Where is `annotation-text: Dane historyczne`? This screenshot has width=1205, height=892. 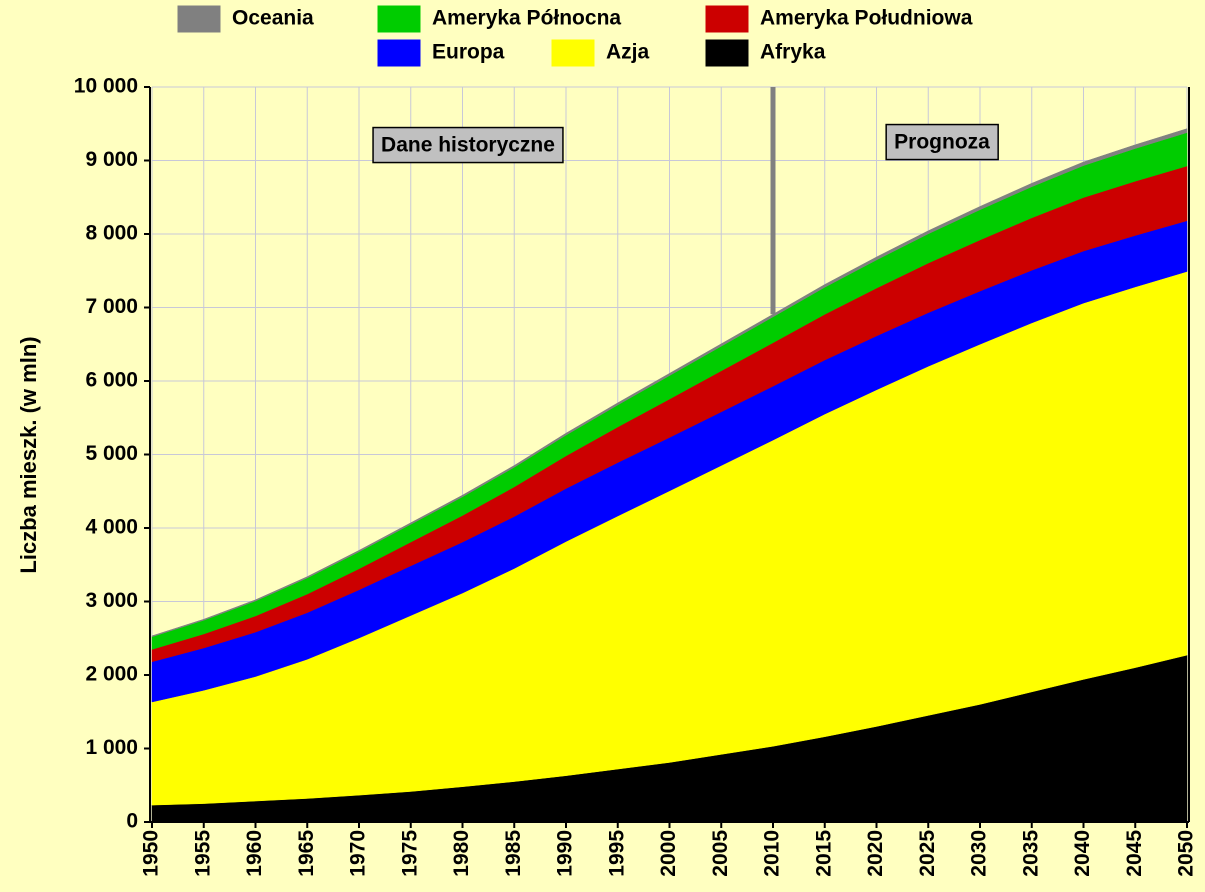 annotation-text: Dane historyczne is located at coordinates (468, 145).